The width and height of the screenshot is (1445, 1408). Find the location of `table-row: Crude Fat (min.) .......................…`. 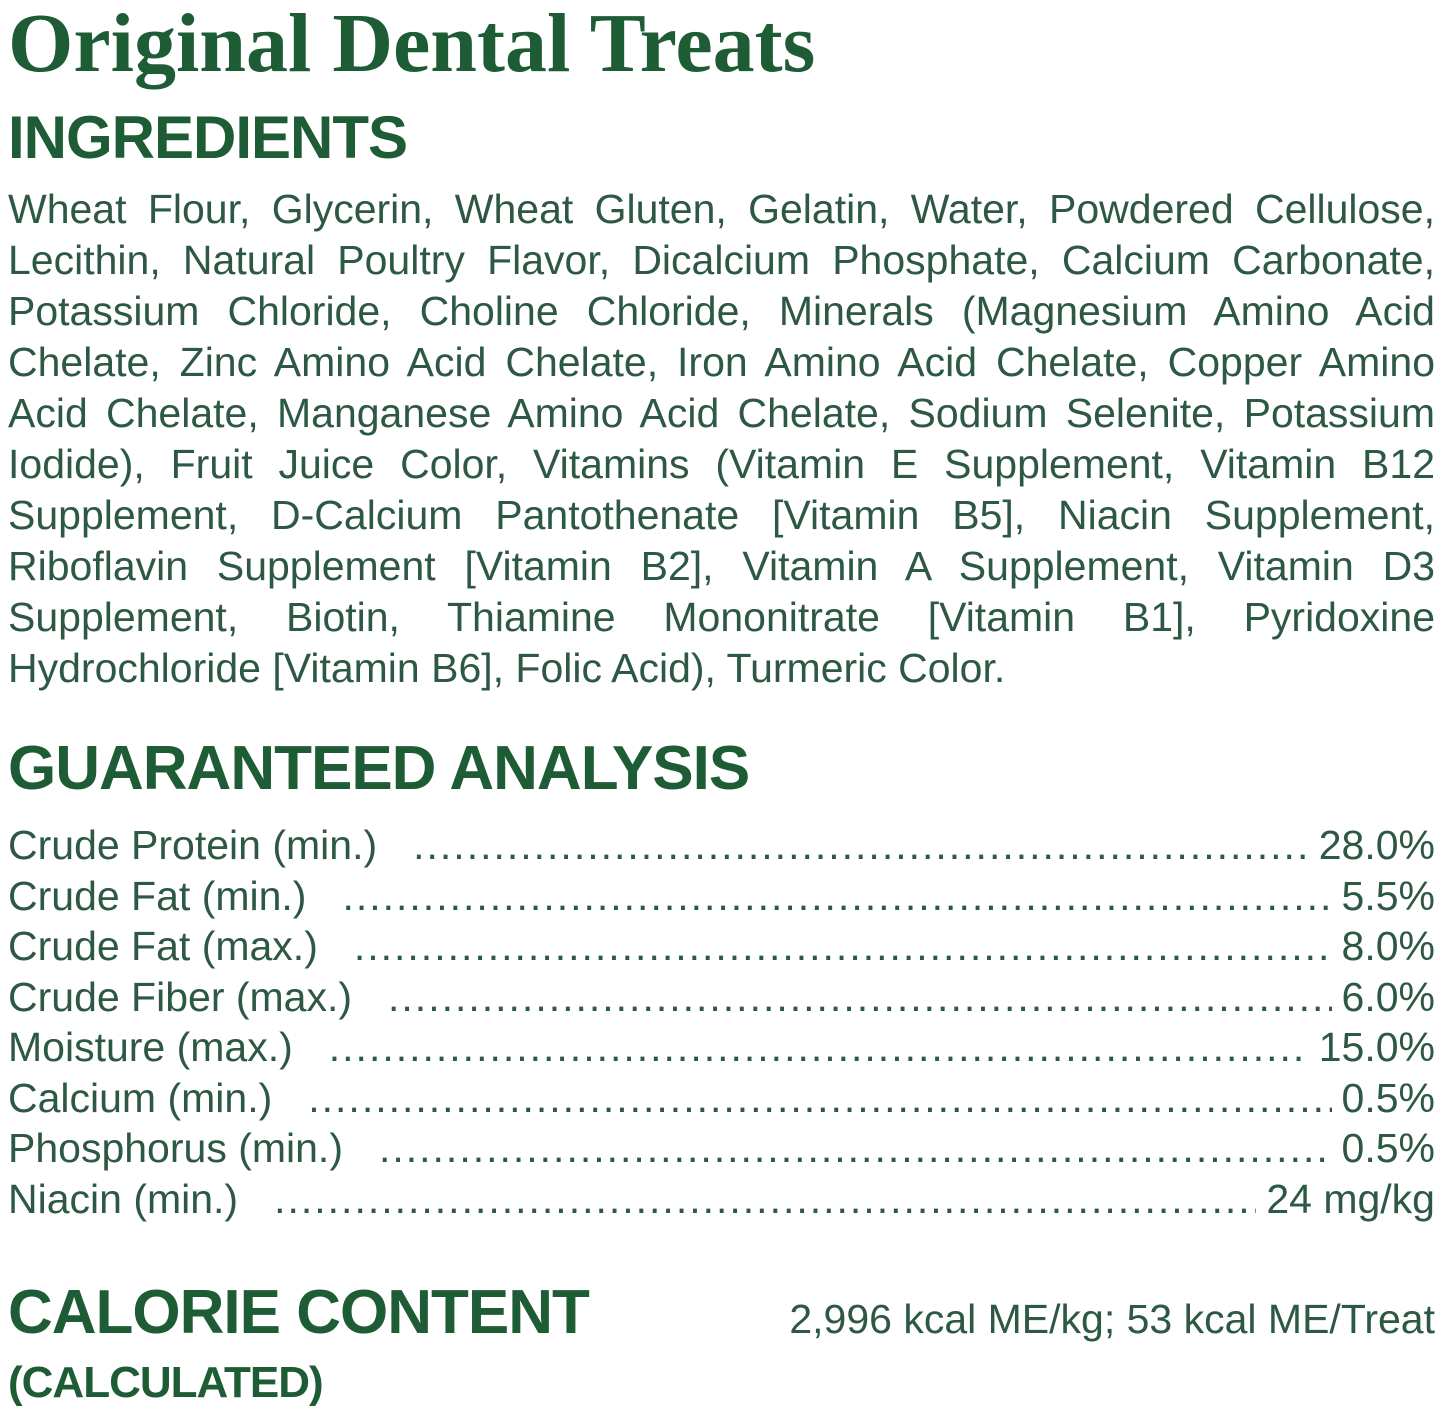

table-row: Crude Fat (min.) .......................… is located at coordinates (721, 898).